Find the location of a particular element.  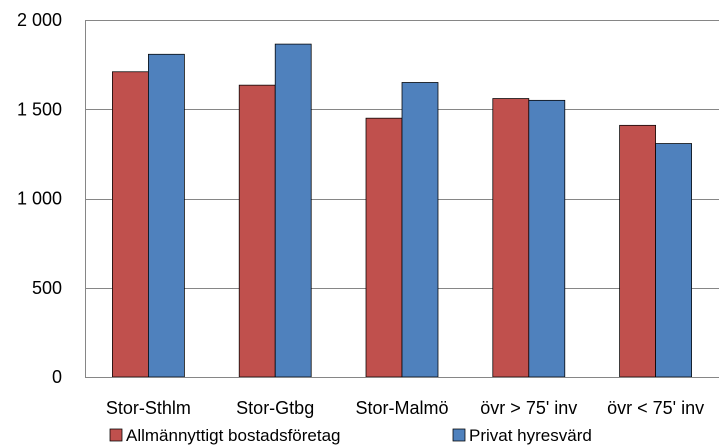

x-tick-label: Stor-Malmö is located at coordinates (401, 408).